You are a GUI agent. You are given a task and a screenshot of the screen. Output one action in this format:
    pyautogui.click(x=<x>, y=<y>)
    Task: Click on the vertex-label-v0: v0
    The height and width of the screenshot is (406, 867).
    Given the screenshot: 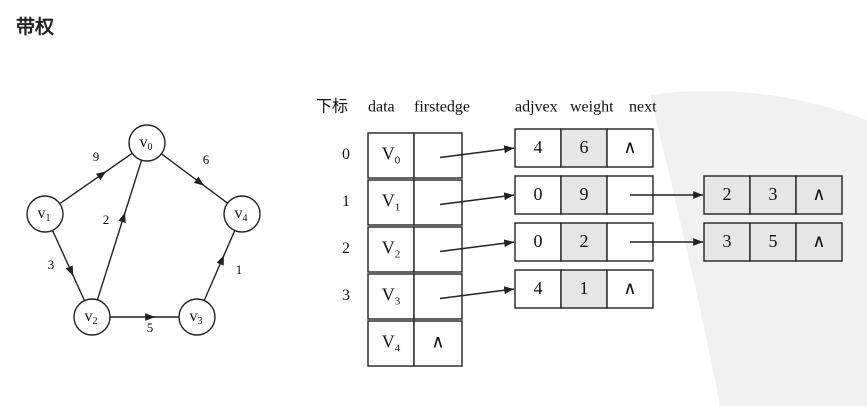 What is the action you would take?
    pyautogui.click(x=146, y=144)
    